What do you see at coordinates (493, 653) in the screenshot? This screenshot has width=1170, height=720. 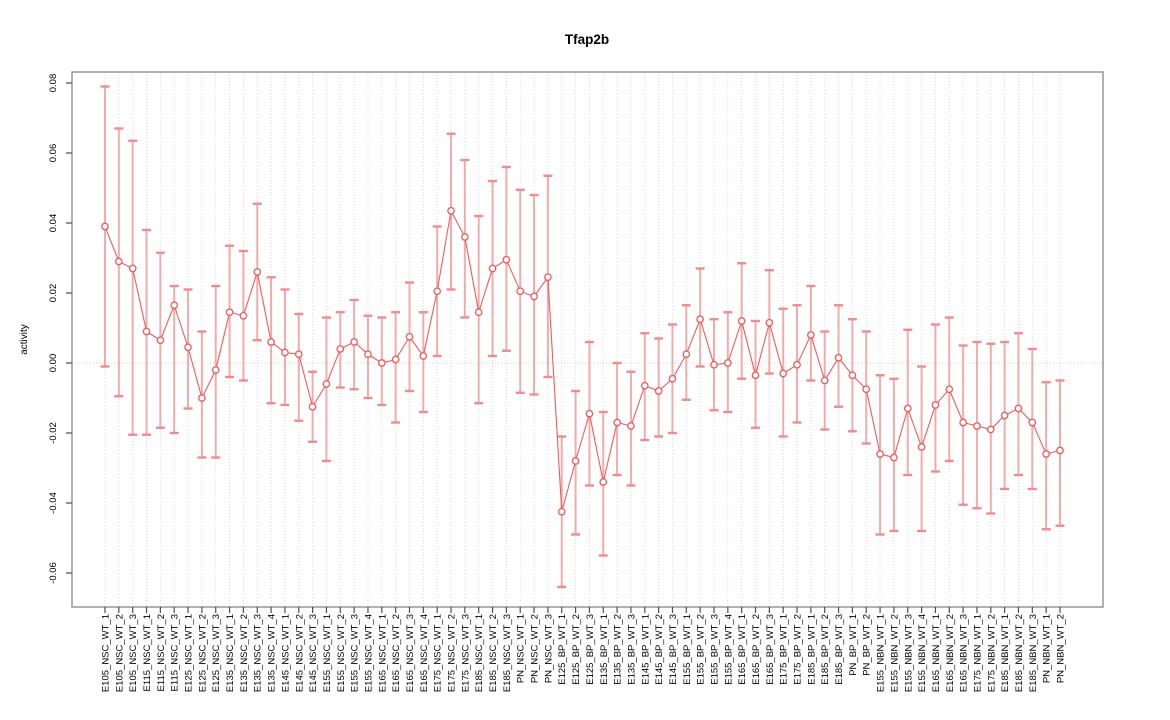 I see `x-tick-label: E185_NSC_WT_2` at bounding box center [493, 653].